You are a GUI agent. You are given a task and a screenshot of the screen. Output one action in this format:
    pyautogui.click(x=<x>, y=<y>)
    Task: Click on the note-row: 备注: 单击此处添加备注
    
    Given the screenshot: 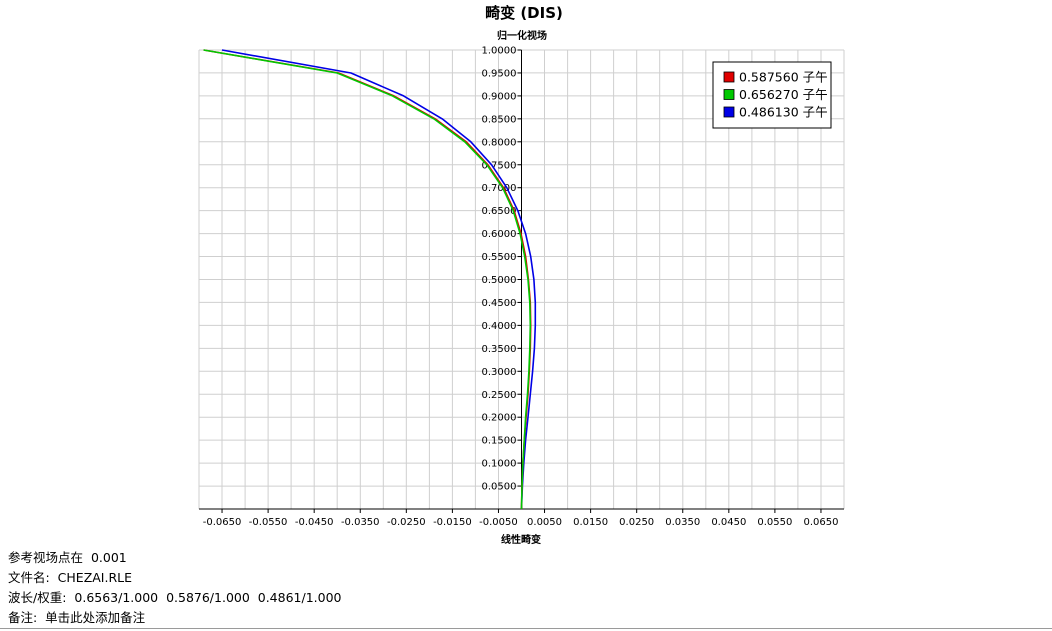 What is the action you would take?
    pyautogui.click(x=175, y=618)
    